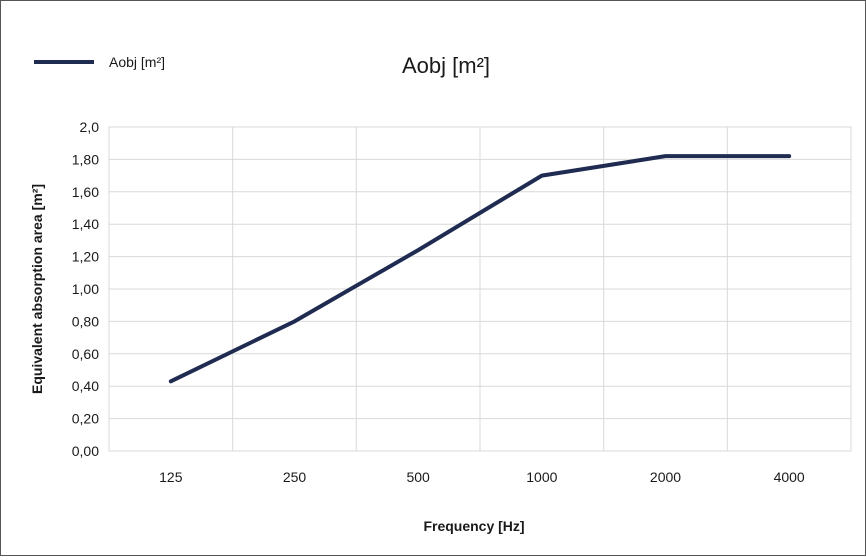  What do you see at coordinates (418, 477) in the screenshot?
I see `x-tick-label: 500` at bounding box center [418, 477].